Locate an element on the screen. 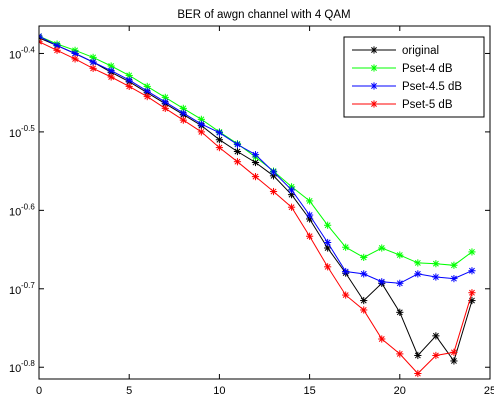 The image size is (494, 410). y-tick-label-exponent: -0.8 is located at coordinates (28, 363).